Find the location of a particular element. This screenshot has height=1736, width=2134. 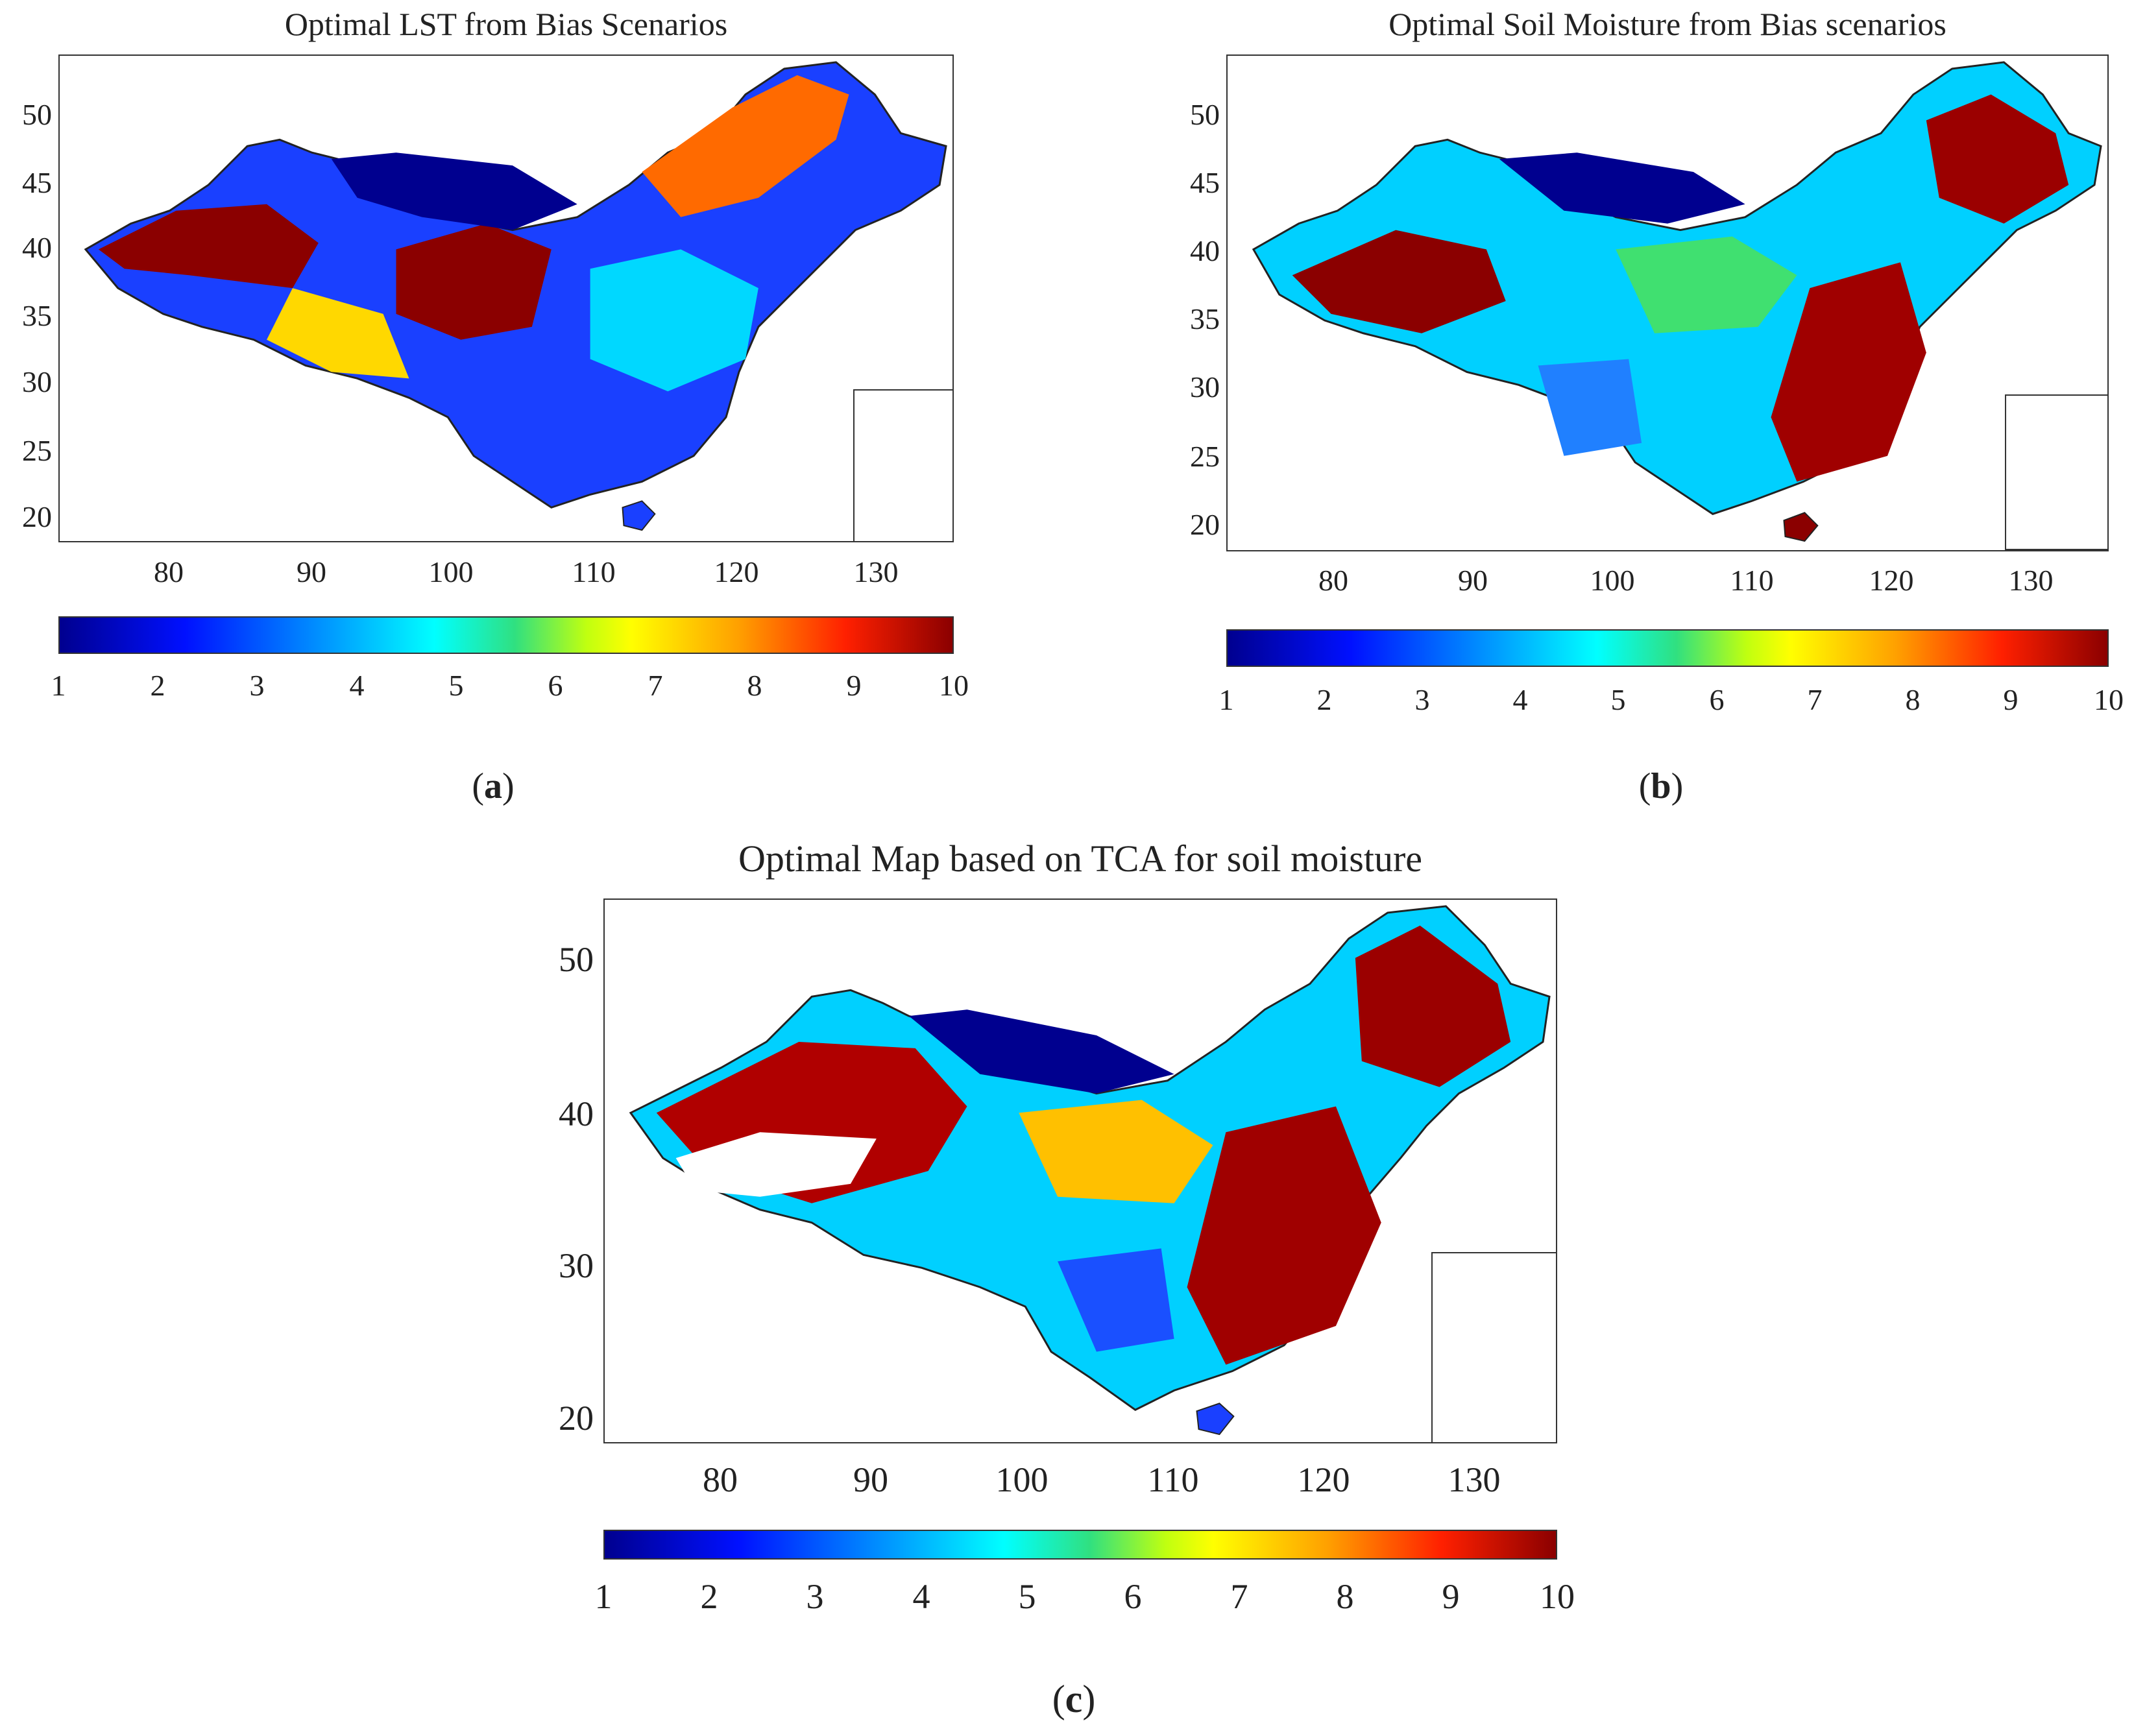

panel-c-map-svg is located at coordinates (1090, 1170).